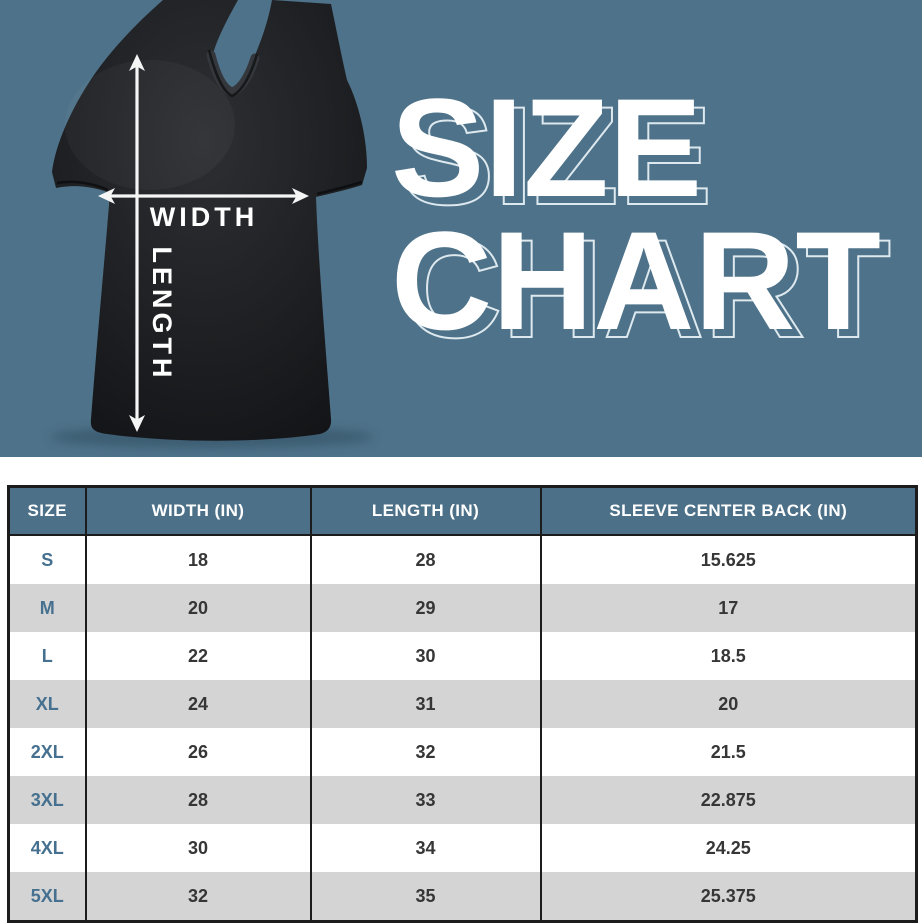 This screenshot has width=922, height=923. I want to click on width-value: 20, so click(198, 608).